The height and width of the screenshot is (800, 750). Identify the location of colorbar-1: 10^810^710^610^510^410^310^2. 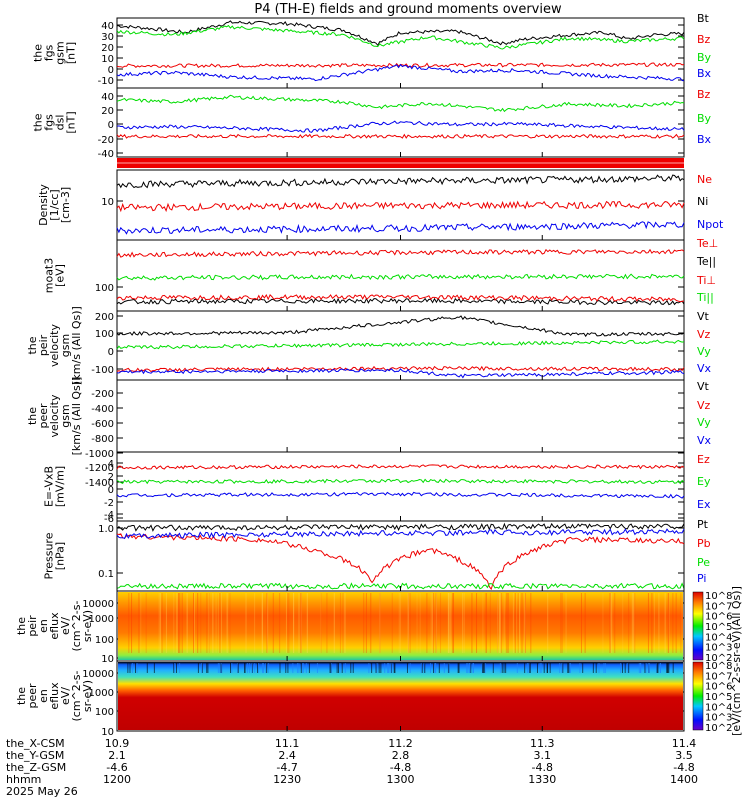
(712, 697).